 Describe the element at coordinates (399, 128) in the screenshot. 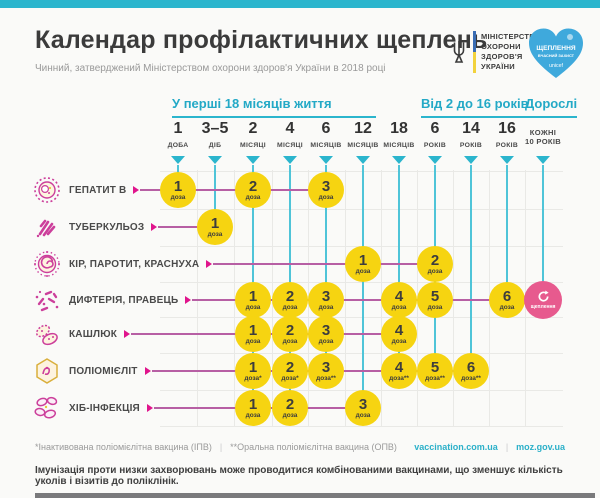

I see `column-age-value: 18` at that location.